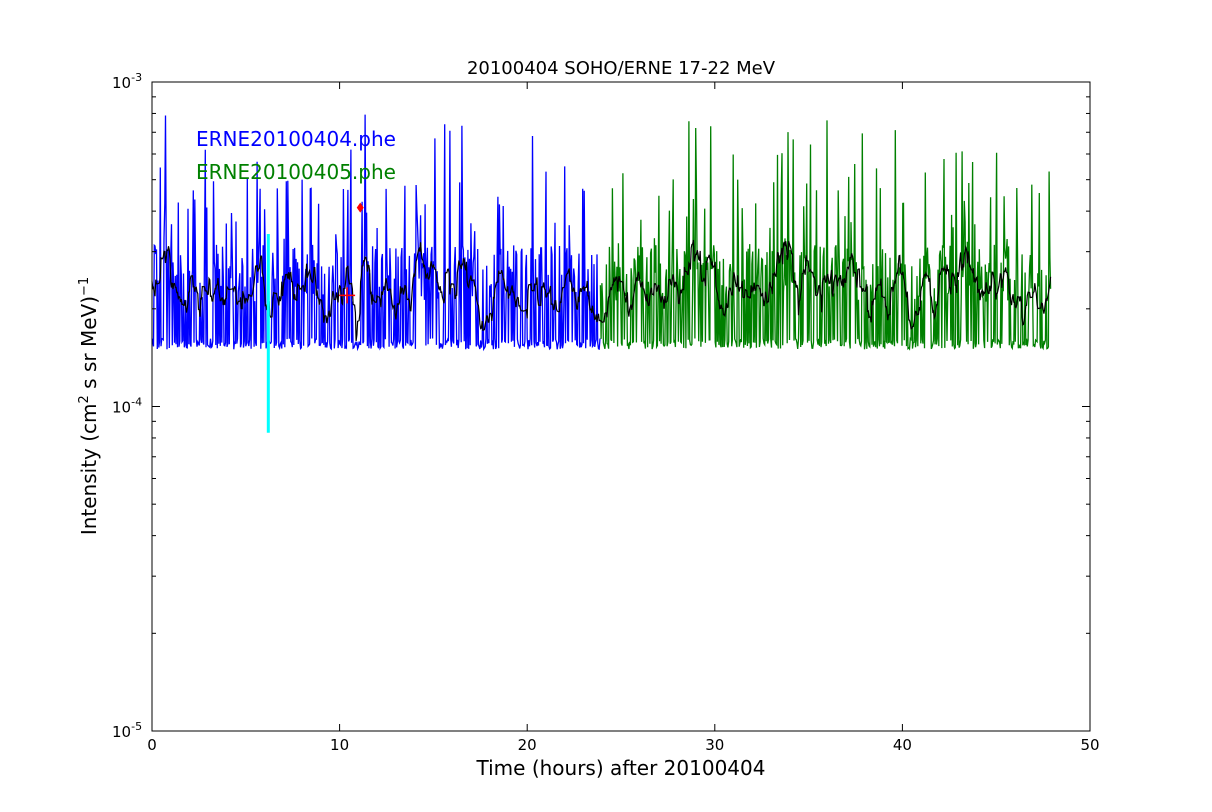 The image size is (1212, 812). Describe the element at coordinates (621, 768) in the screenshot. I see `x-axis-label: Time (hours) after 20100404` at that location.